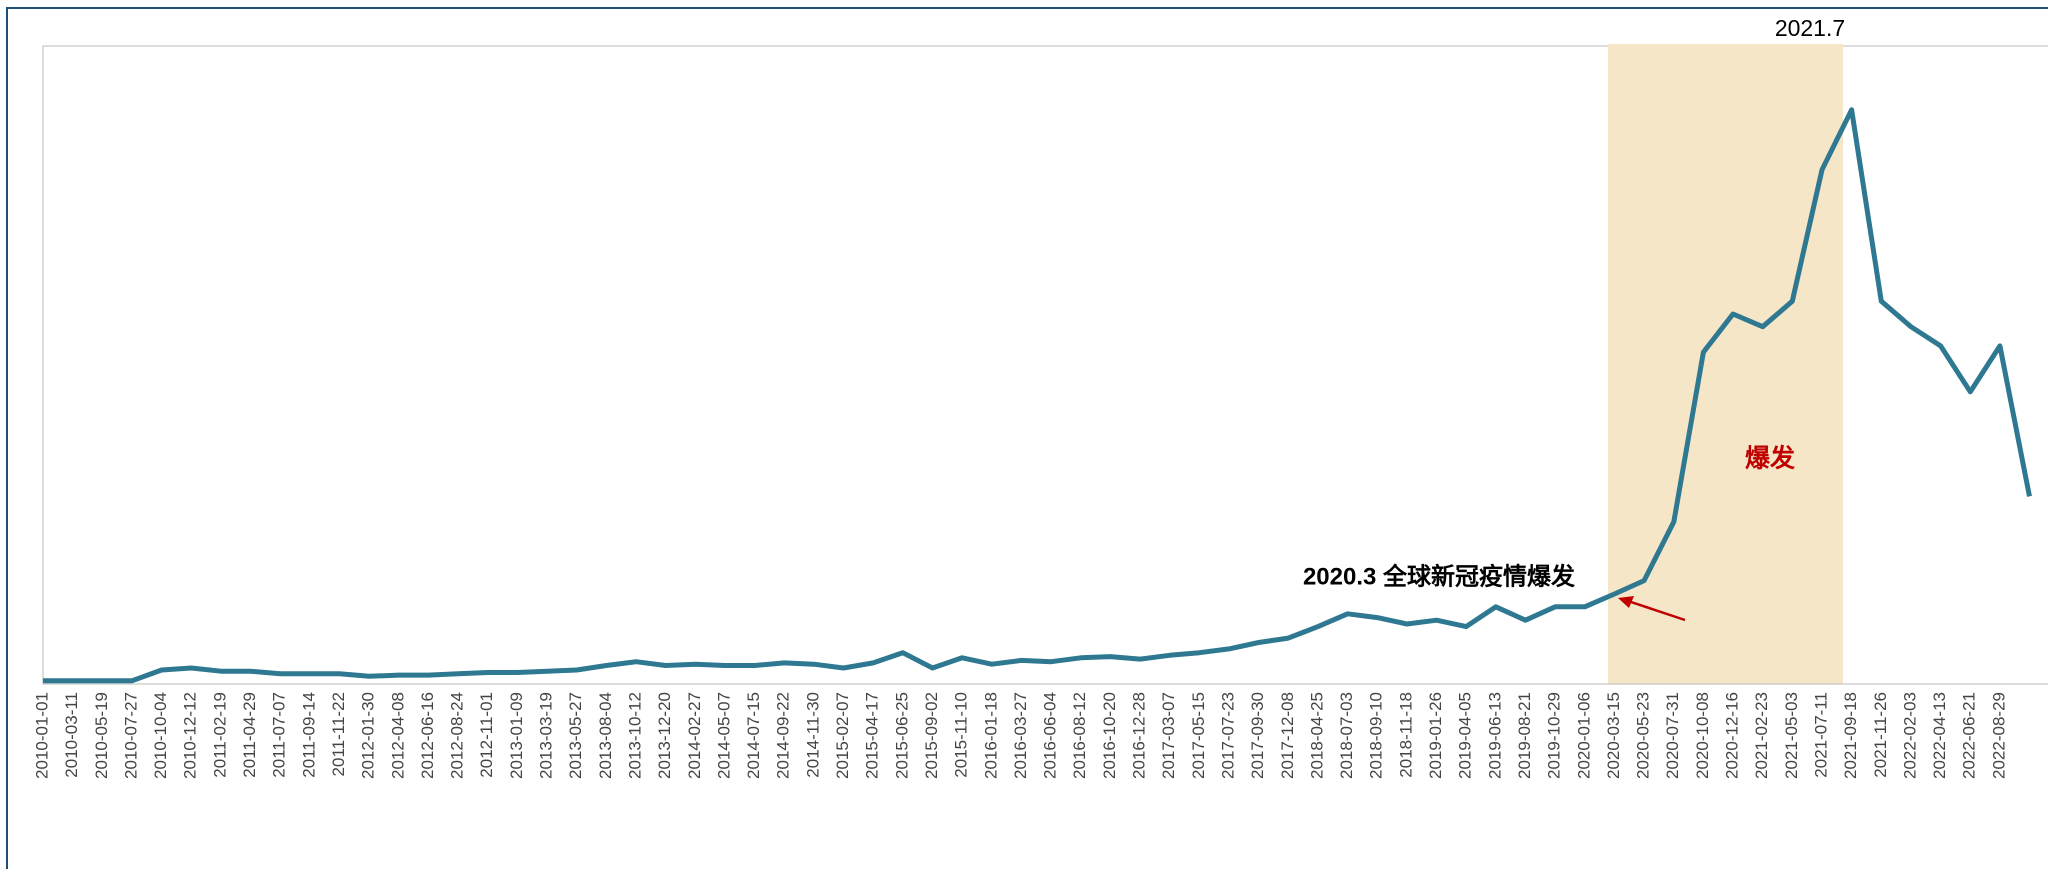 The width and height of the screenshot is (2048, 869). I want to click on x-tick-label: 2020-07-31, so click(1672, 735).